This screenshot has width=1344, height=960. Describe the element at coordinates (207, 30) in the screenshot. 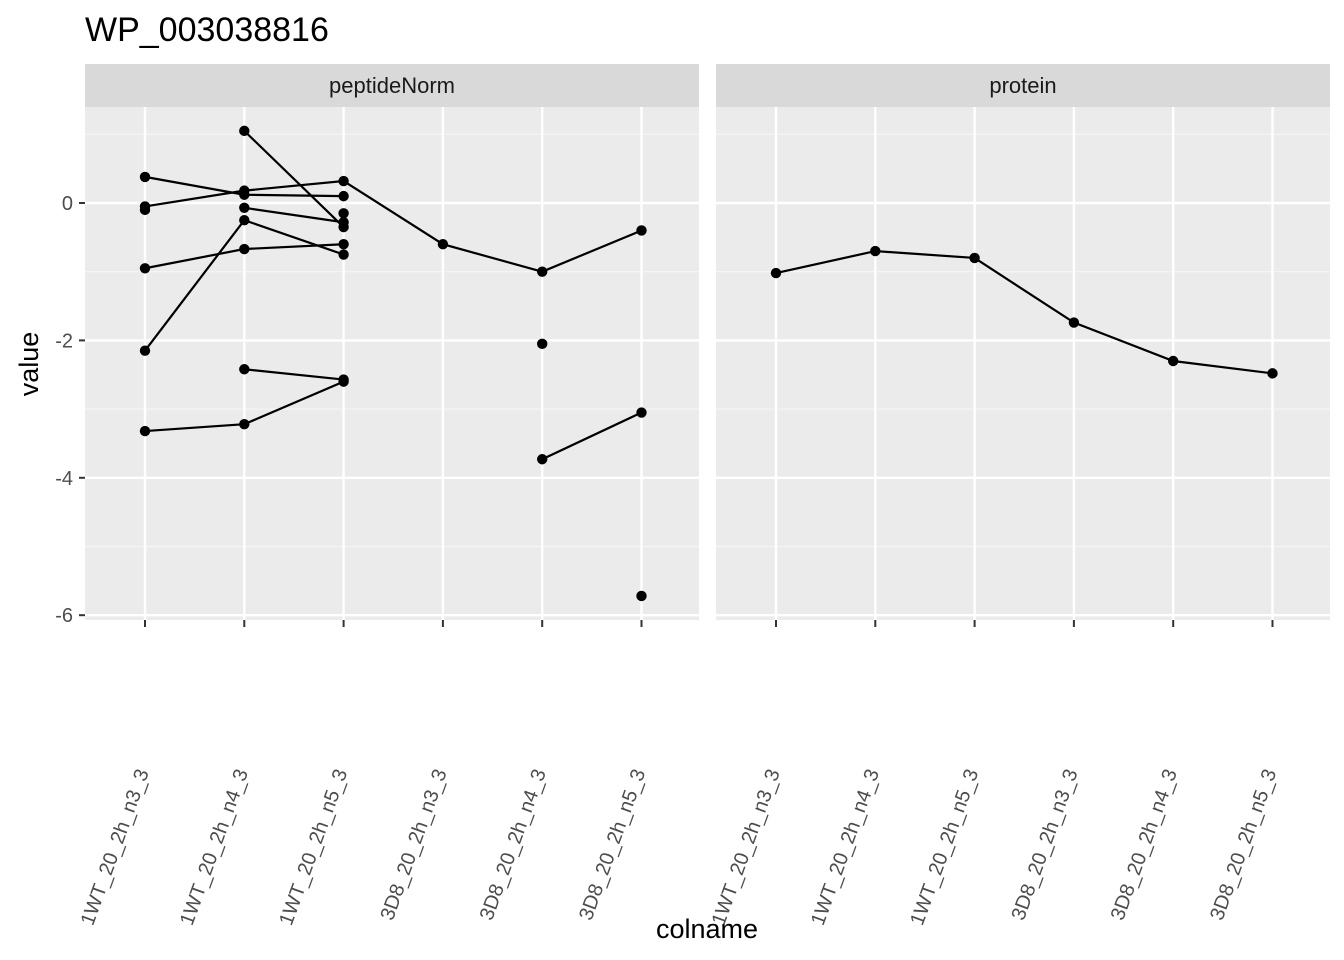

I see `chart-title: WP_003038816` at that location.